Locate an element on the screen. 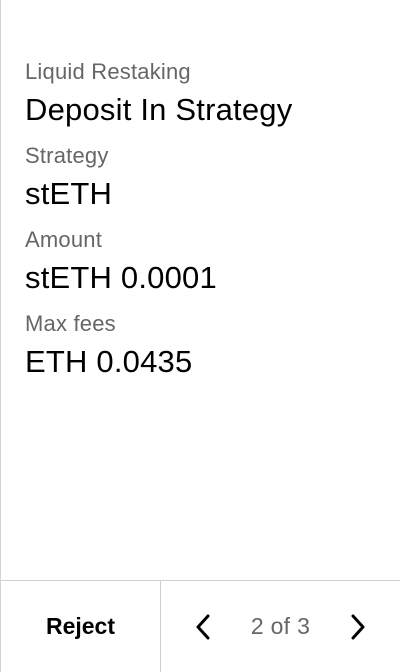 The image size is (400, 672). chevron-right-icon is located at coordinates (358, 626).